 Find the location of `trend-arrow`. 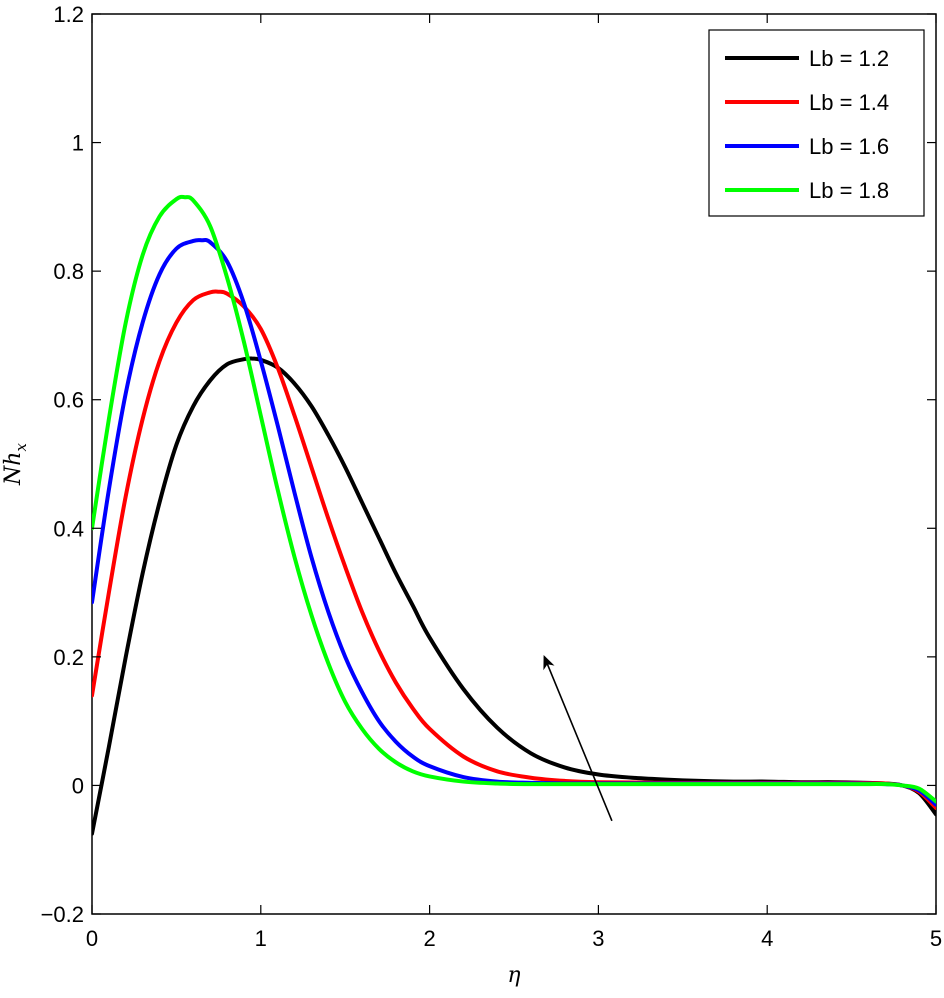

trend-arrow is located at coordinates (578, 738).